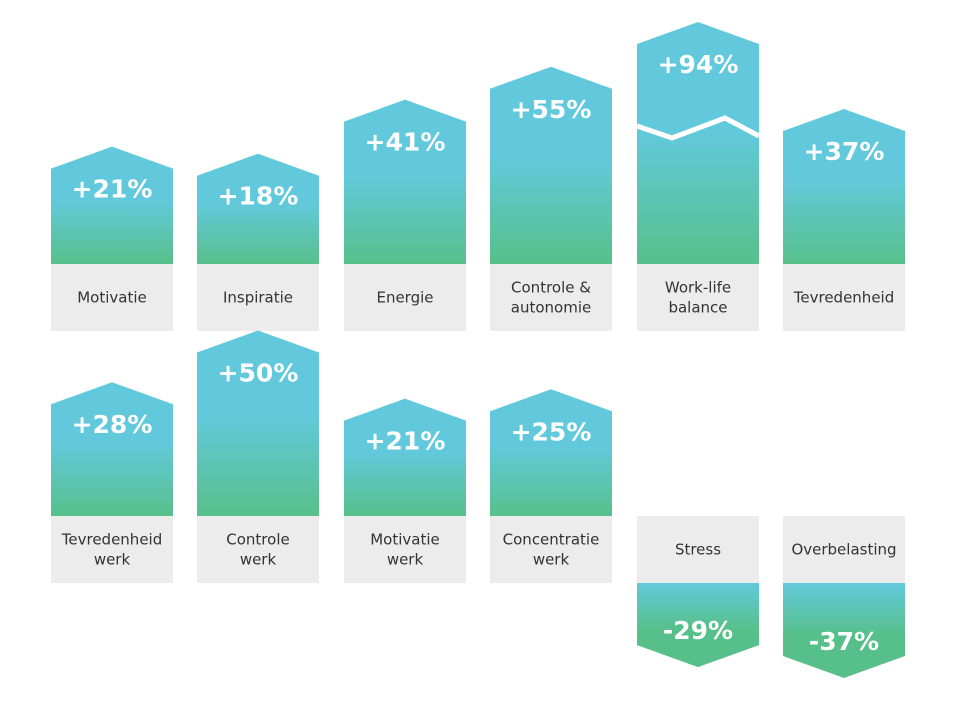  What do you see at coordinates (551, 452) in the screenshot?
I see `bar-concentratie-werk` at bounding box center [551, 452].